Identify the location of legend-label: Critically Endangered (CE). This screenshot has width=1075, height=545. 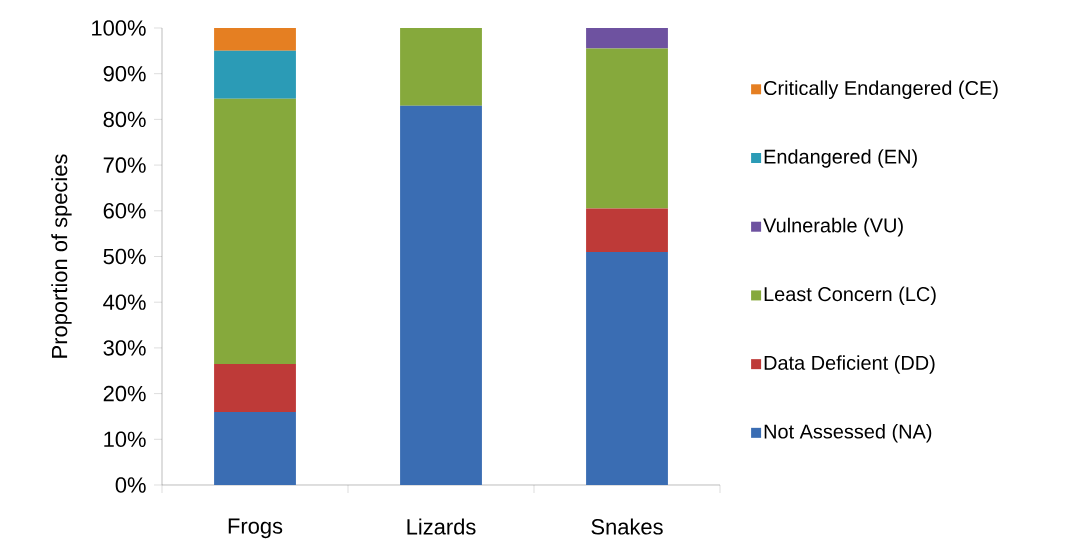
(881, 89).